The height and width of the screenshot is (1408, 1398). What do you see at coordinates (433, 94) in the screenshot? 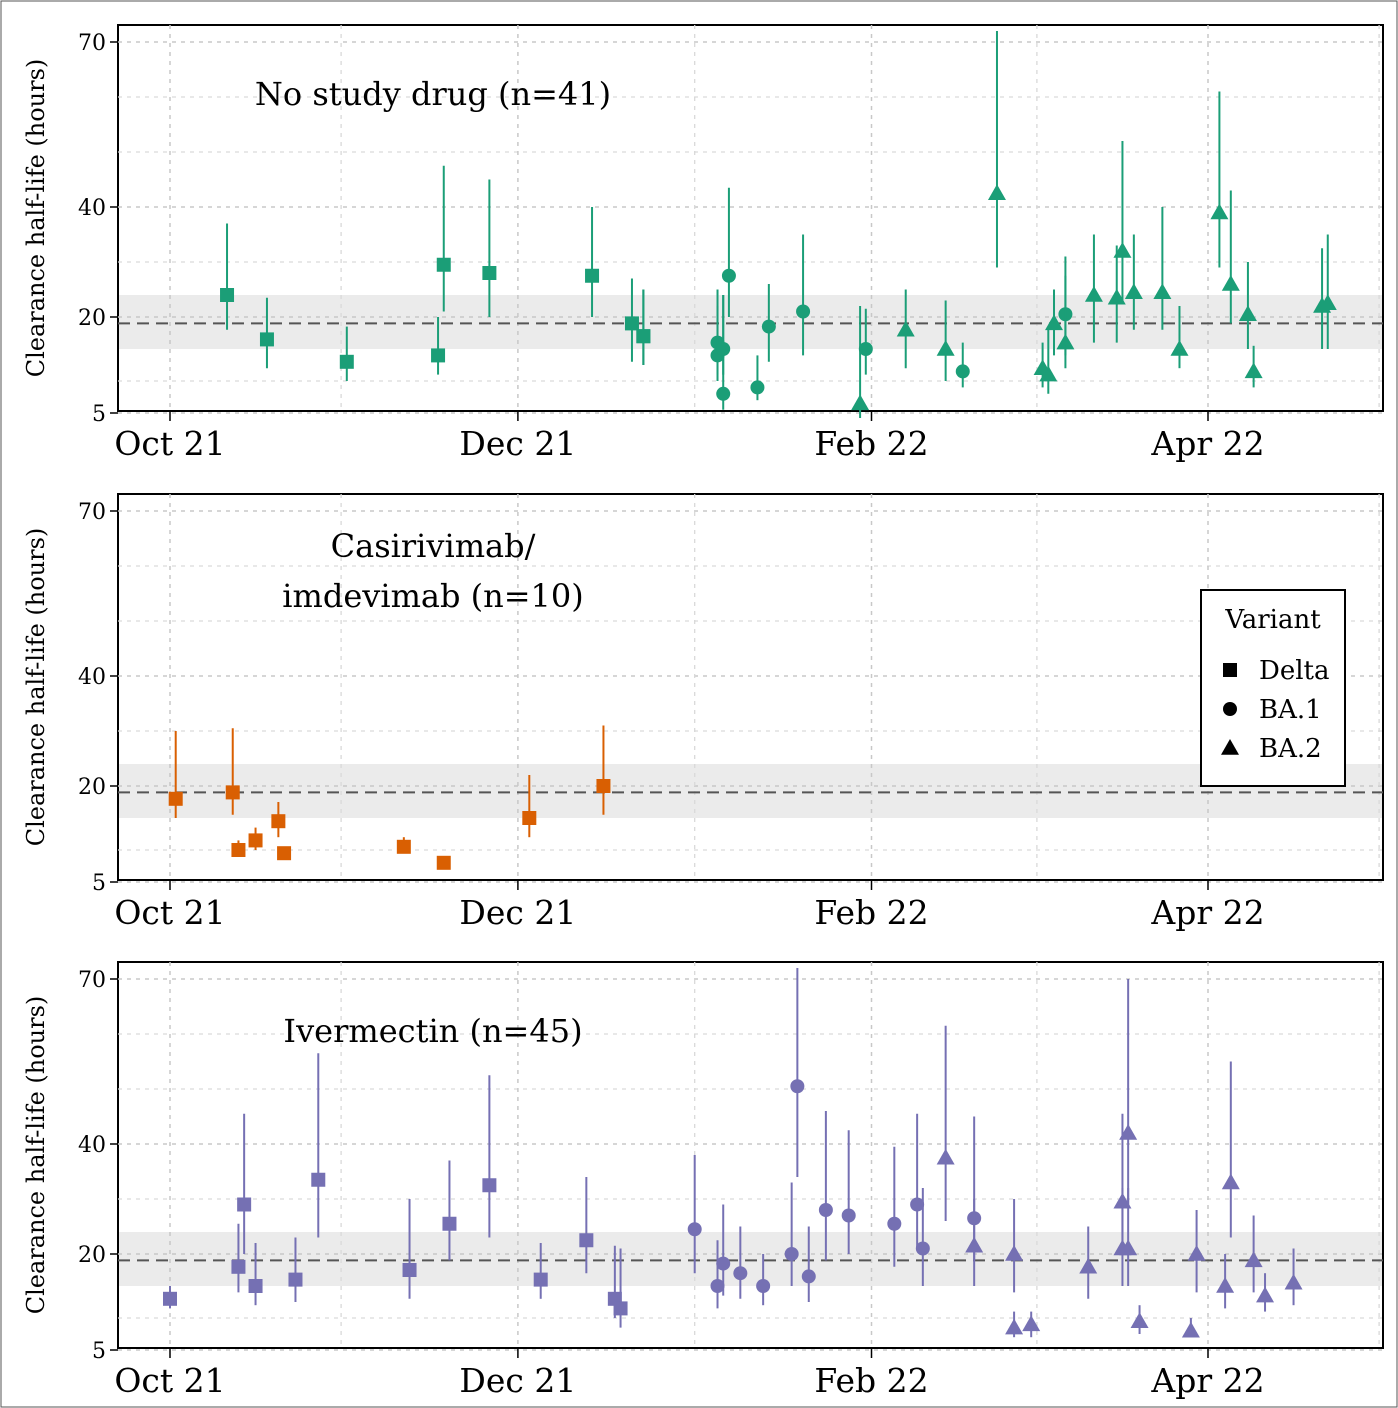
I see `panel-title: No study drug (n=41)` at bounding box center [433, 94].